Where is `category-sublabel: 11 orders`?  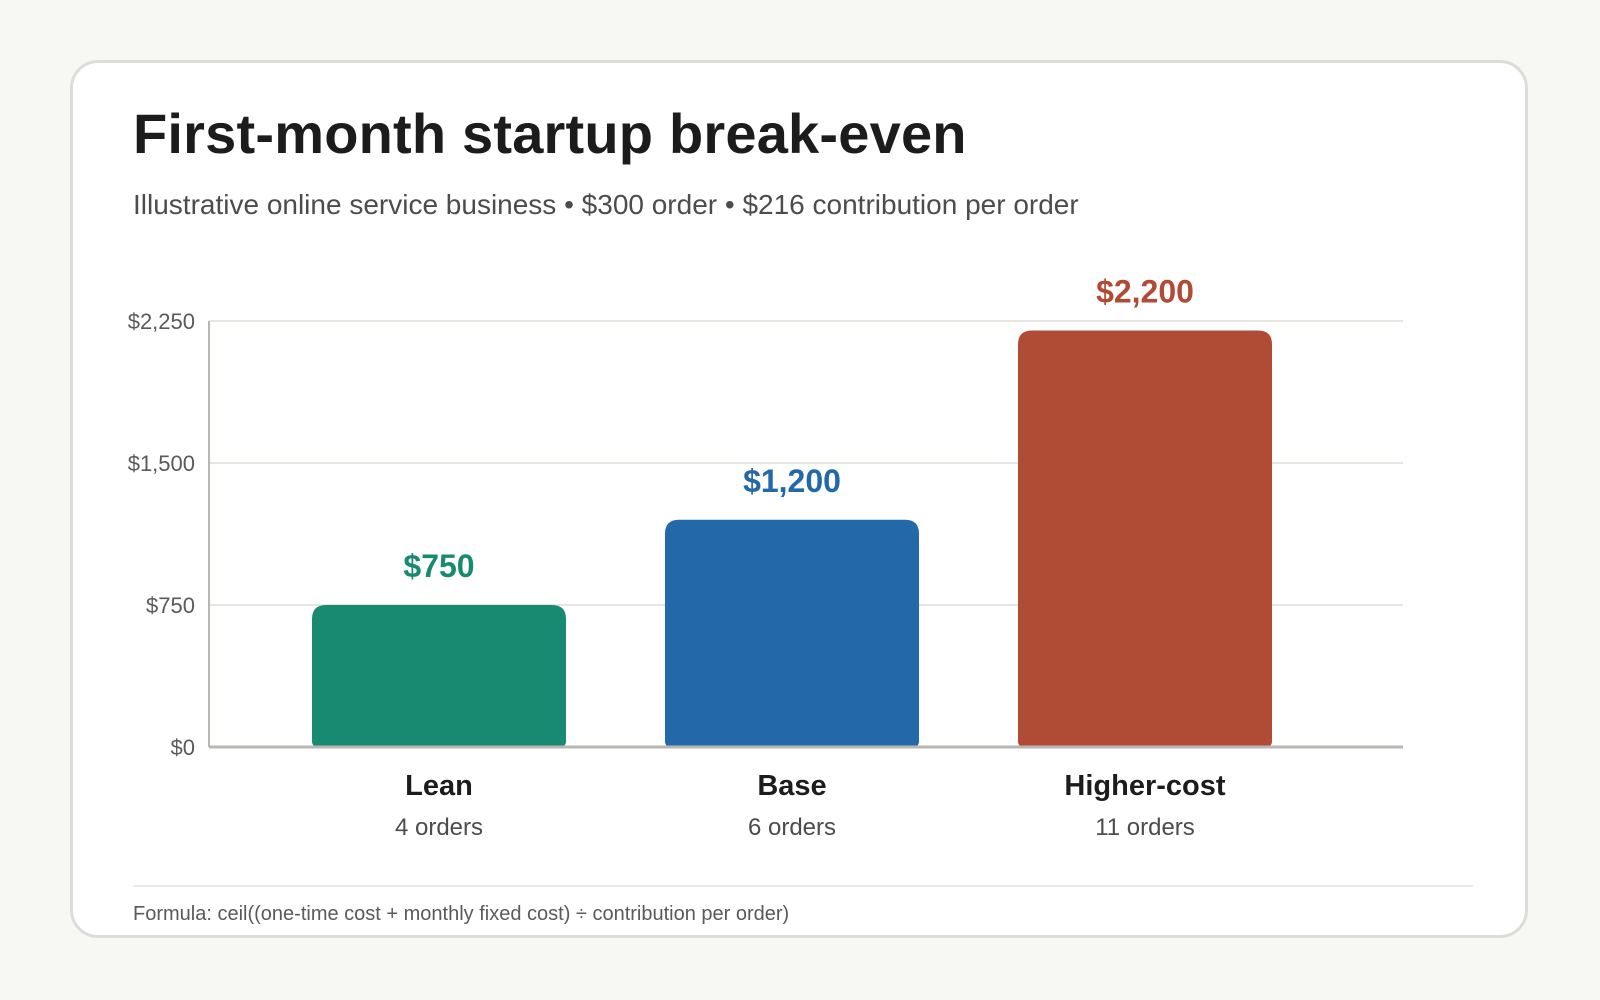
category-sublabel: 11 orders is located at coordinates (1145, 827).